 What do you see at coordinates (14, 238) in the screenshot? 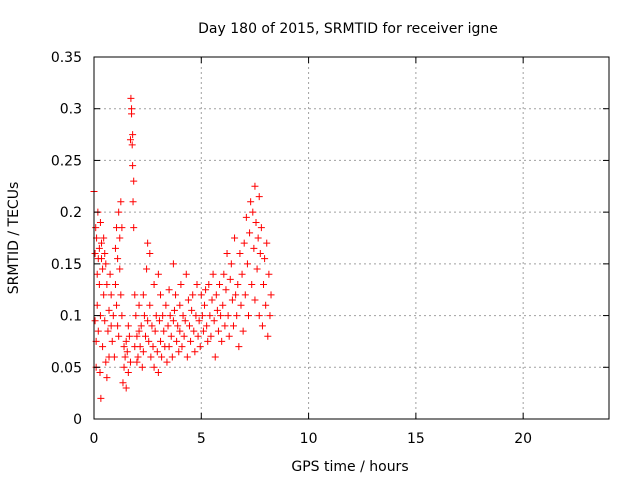
I see `y-axis-label: SRMTID / TECUs` at bounding box center [14, 238].